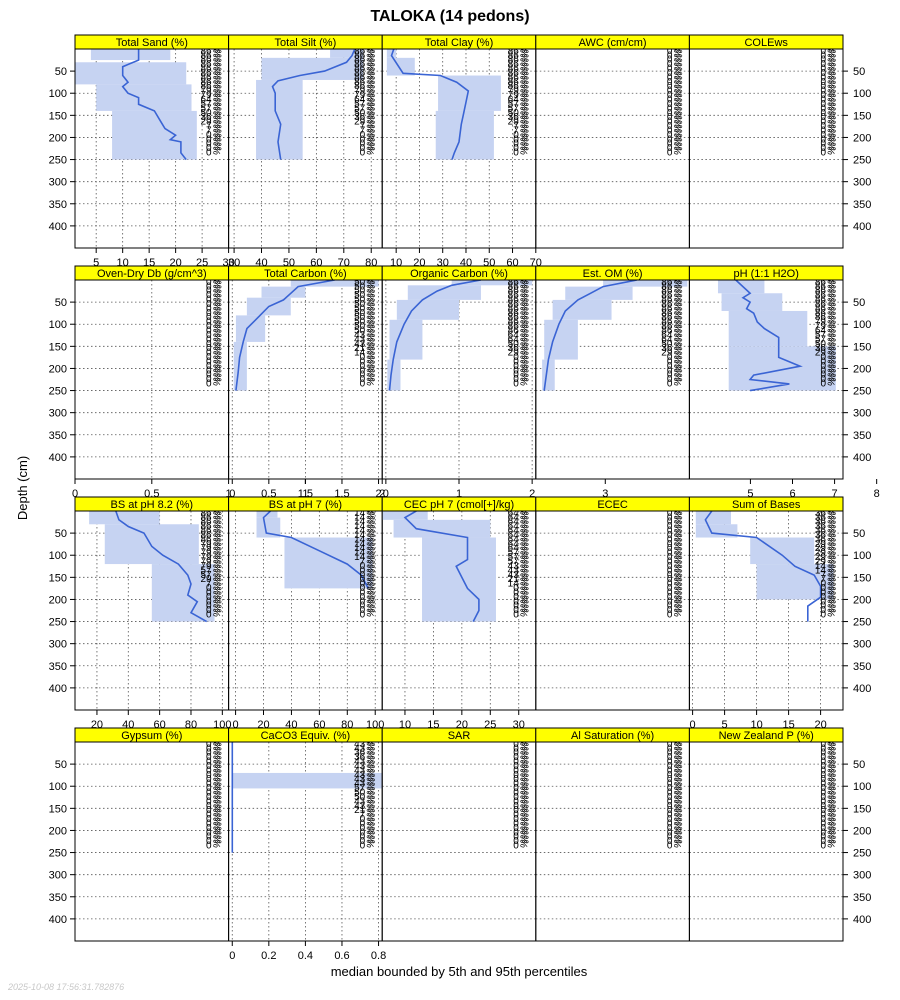  What do you see at coordinates (75, 494) in the screenshot?
I see `x-tick-label: 0` at bounding box center [75, 494].